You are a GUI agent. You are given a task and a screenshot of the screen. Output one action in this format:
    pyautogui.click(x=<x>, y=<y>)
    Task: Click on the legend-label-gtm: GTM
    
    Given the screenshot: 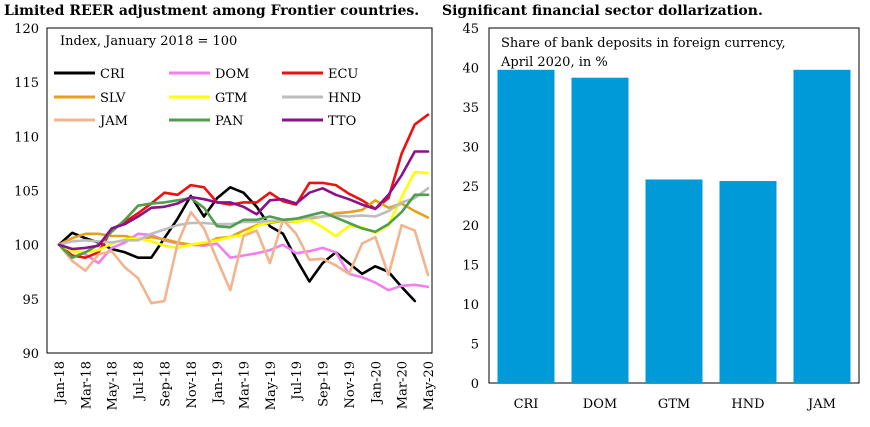 What is the action you would take?
    pyautogui.click(x=231, y=98)
    